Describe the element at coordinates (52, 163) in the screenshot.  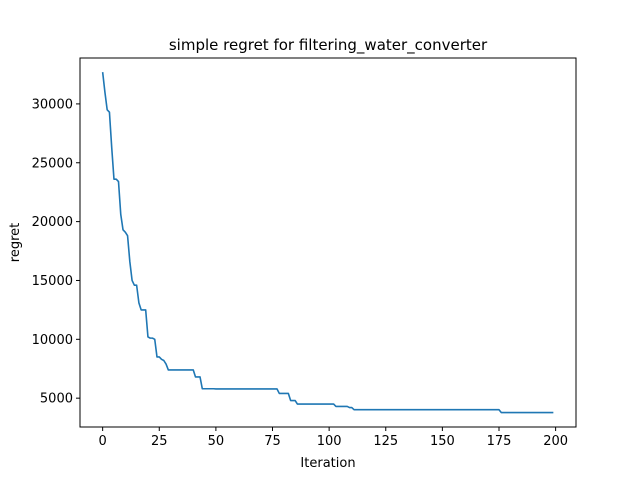
I see `y-tick-label: 25000` at that location.